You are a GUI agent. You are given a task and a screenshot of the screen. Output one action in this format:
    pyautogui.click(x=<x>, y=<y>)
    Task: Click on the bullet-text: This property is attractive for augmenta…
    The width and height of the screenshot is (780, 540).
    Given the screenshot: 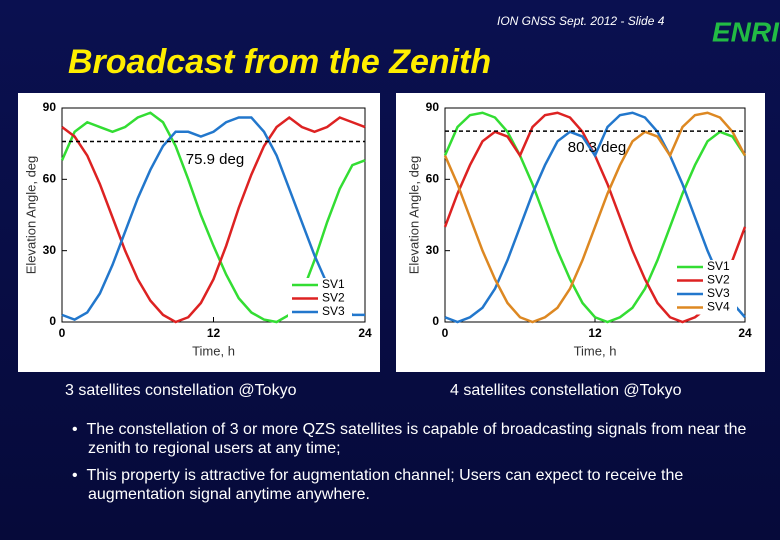 What is the action you would take?
    pyautogui.click(x=385, y=485)
    